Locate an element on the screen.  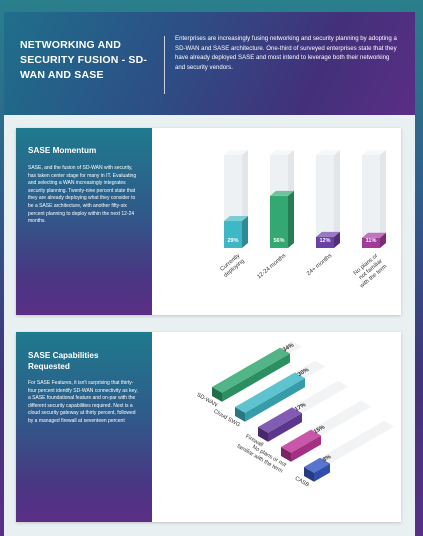
bar-value-label: 15% is located at coordinates (319, 429).